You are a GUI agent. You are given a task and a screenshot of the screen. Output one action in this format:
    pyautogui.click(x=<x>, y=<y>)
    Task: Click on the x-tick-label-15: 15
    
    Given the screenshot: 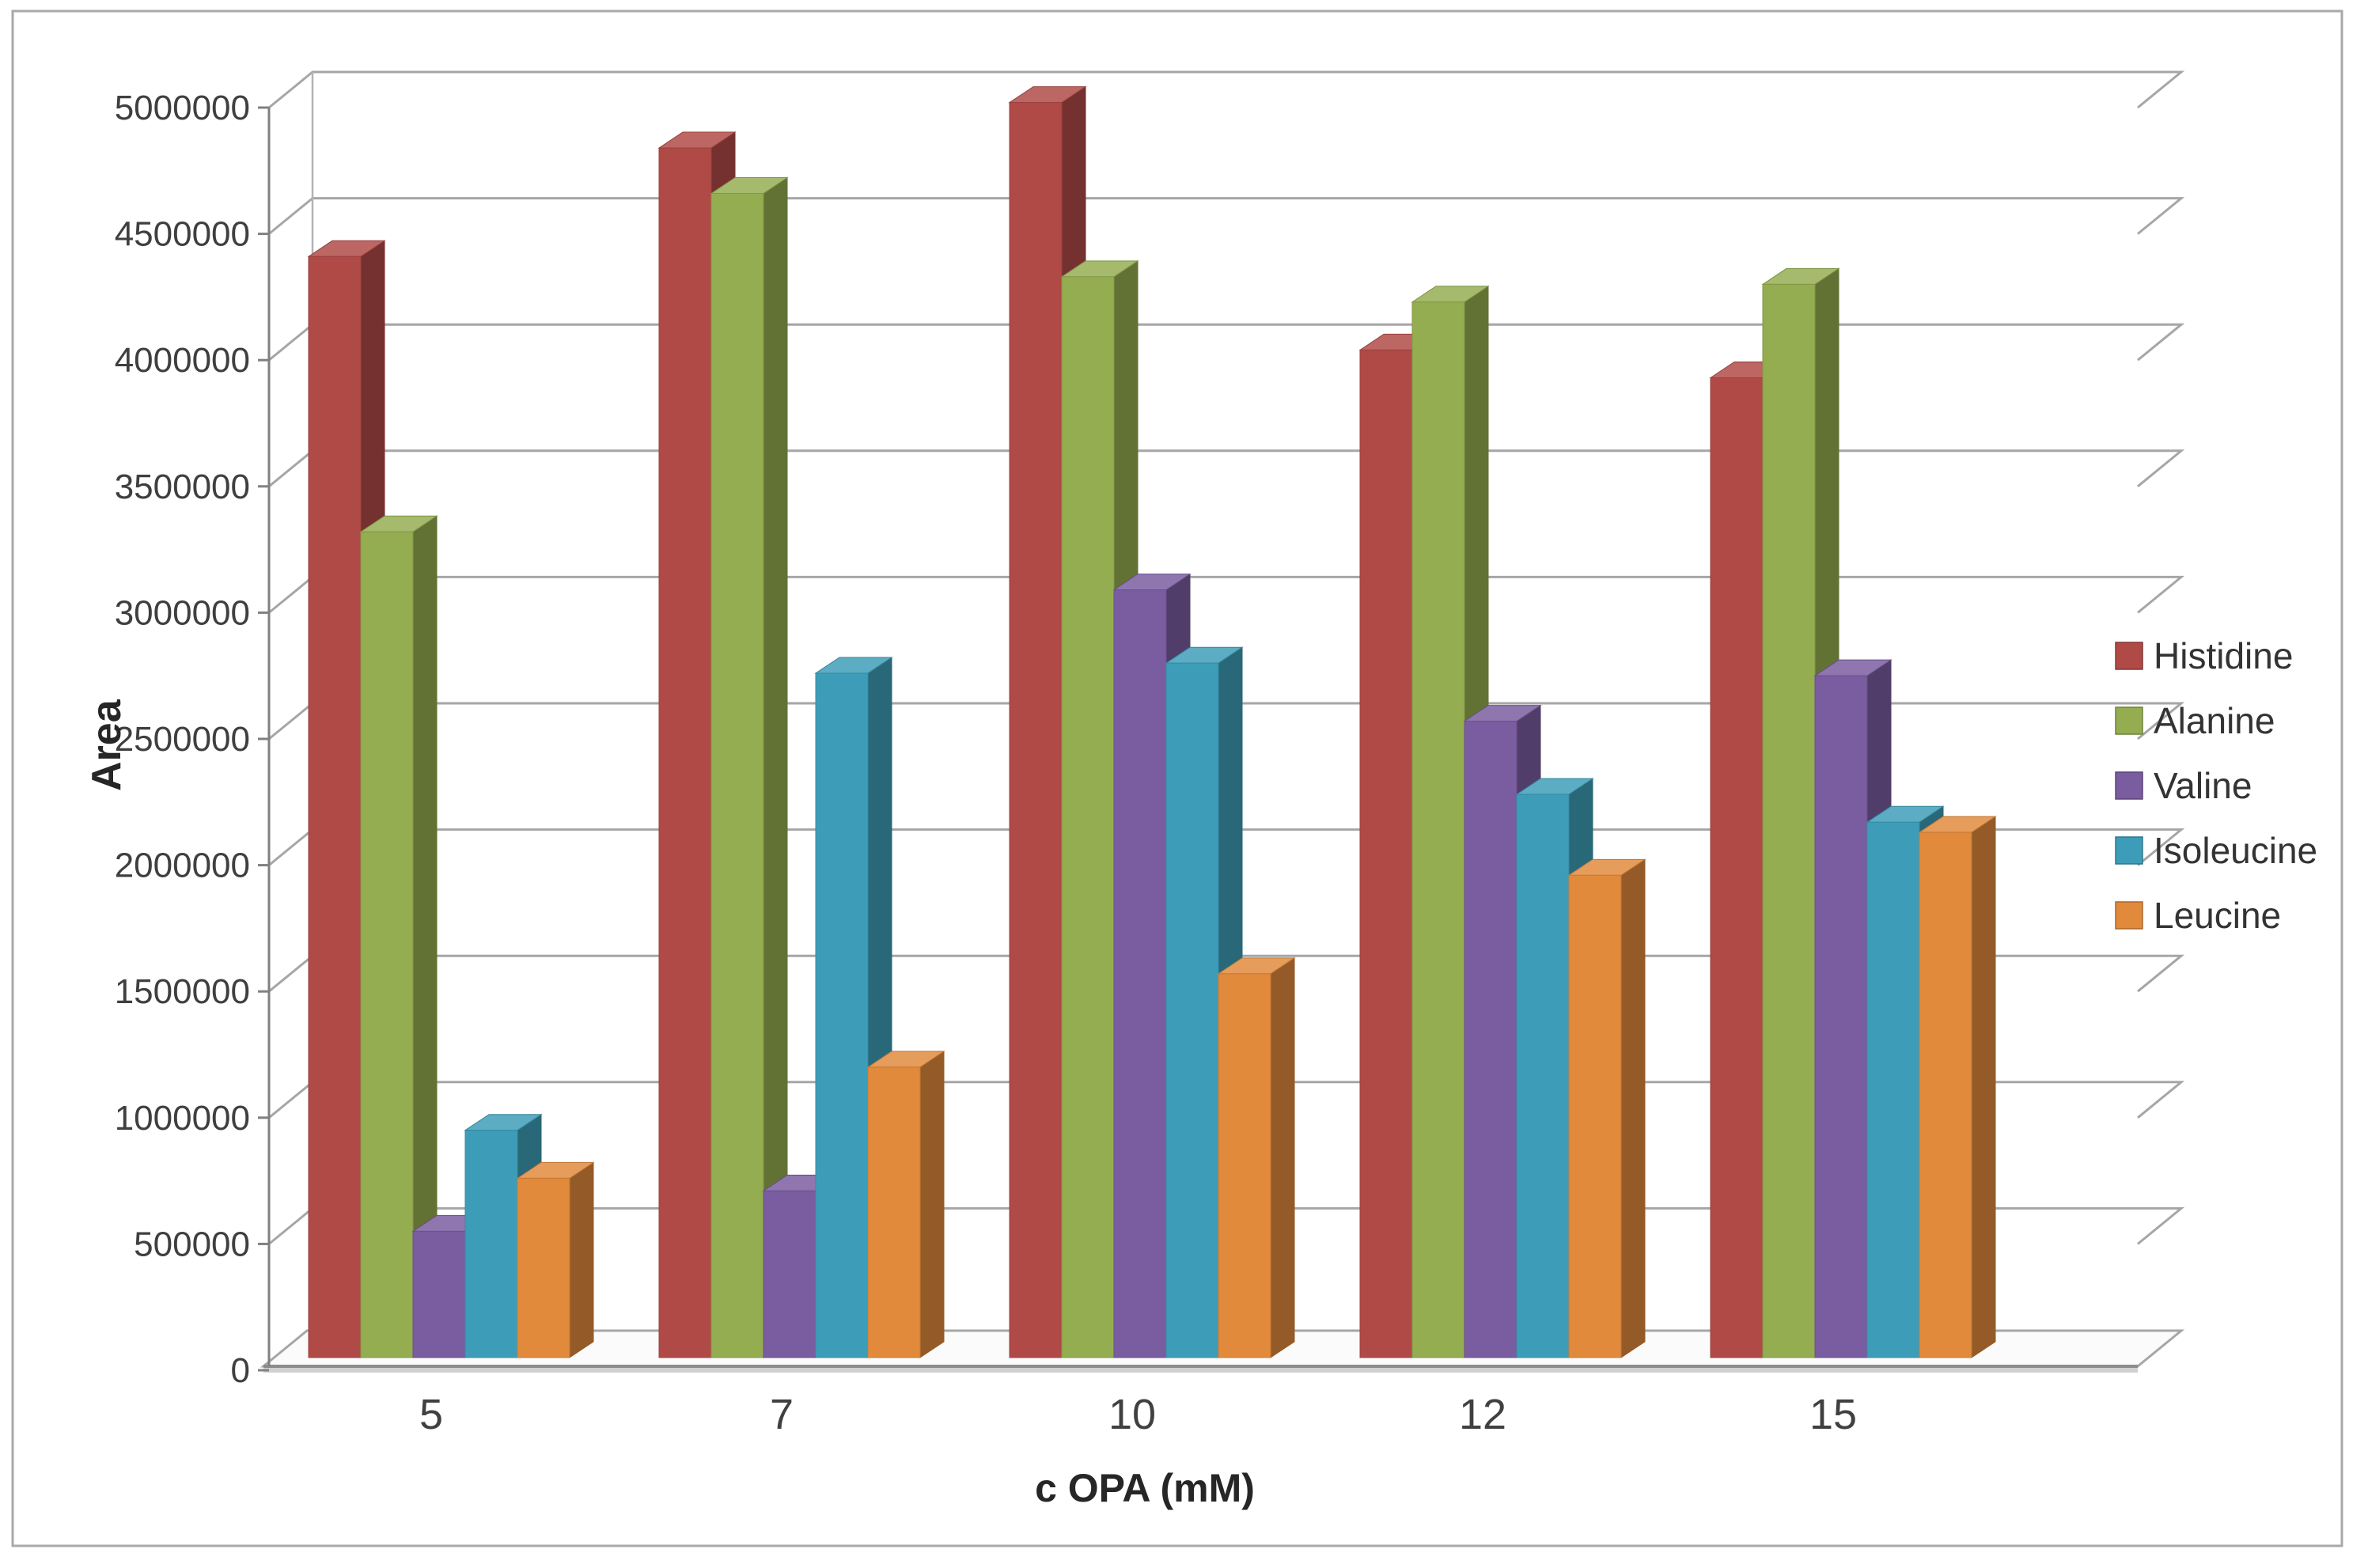 What is the action you would take?
    pyautogui.click(x=1833, y=1414)
    